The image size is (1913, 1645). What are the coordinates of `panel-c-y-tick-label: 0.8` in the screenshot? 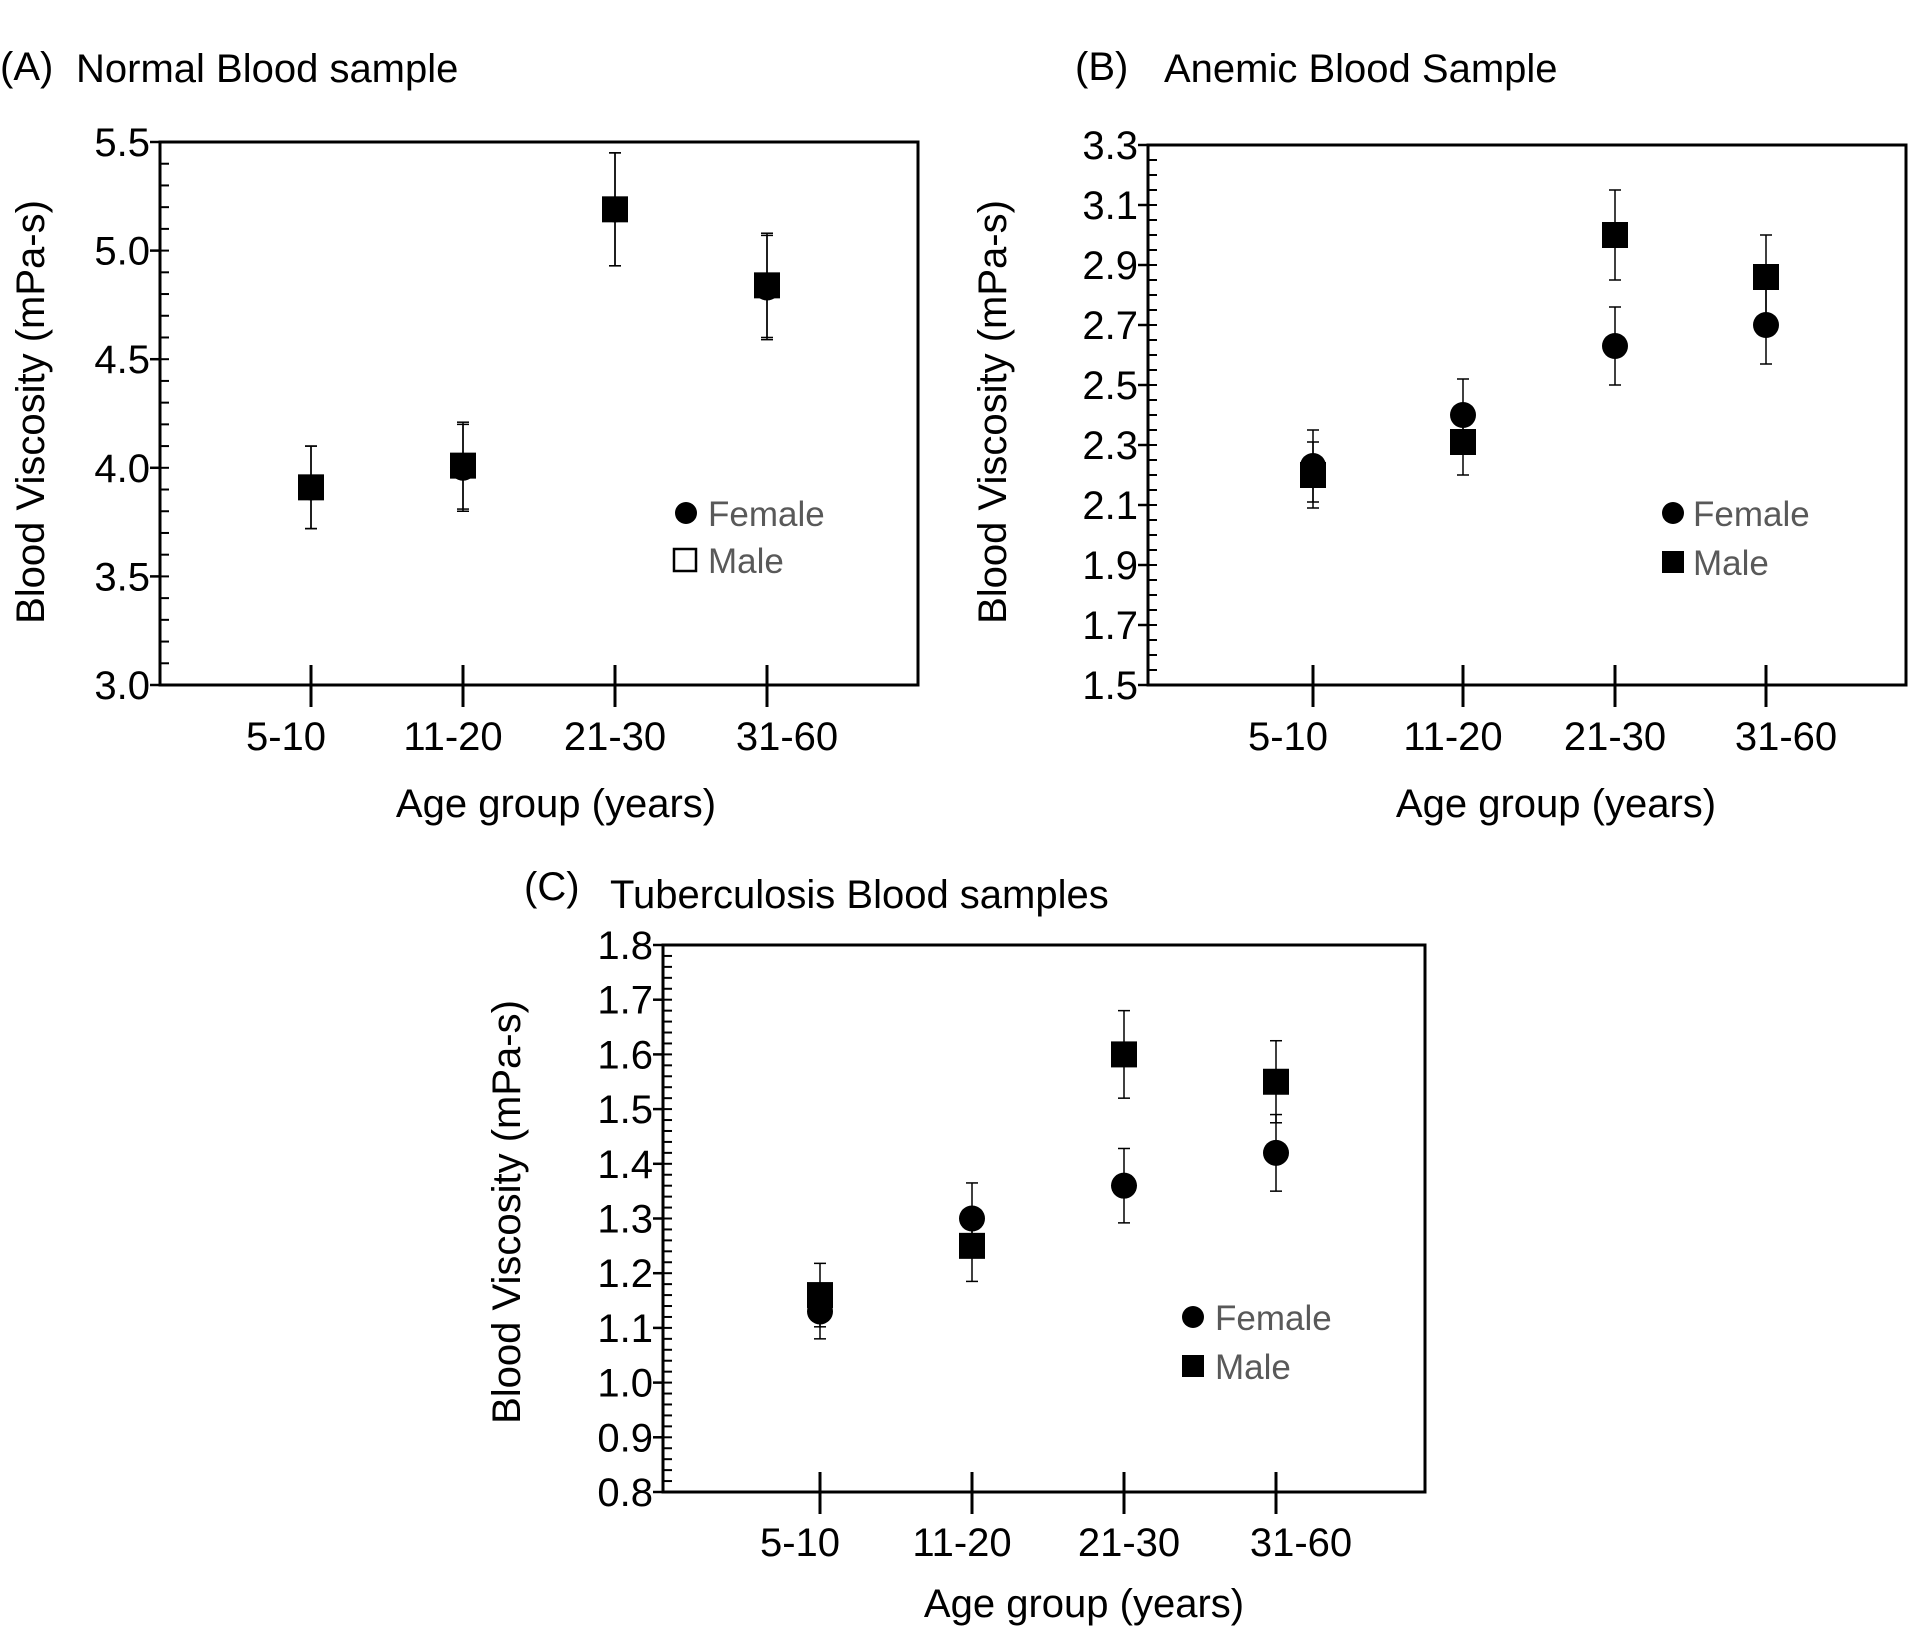 It's located at (625, 1493).